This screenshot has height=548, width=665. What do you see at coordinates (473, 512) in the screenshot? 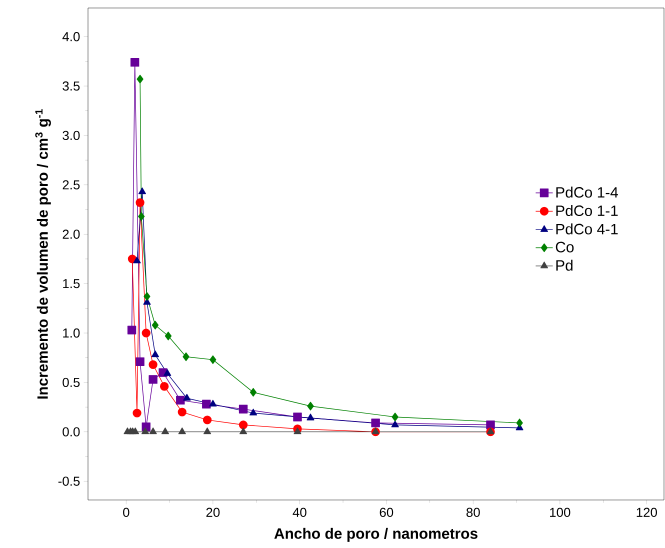
I see `x-tick-label: 80` at bounding box center [473, 512].